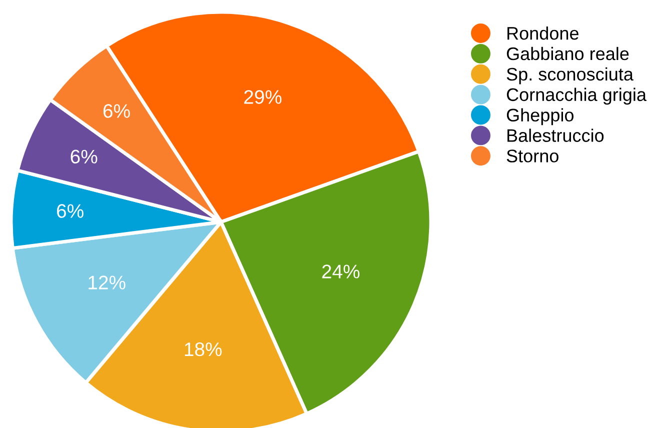 This screenshot has width=657, height=428. I want to click on data-label: 24%, so click(341, 271).